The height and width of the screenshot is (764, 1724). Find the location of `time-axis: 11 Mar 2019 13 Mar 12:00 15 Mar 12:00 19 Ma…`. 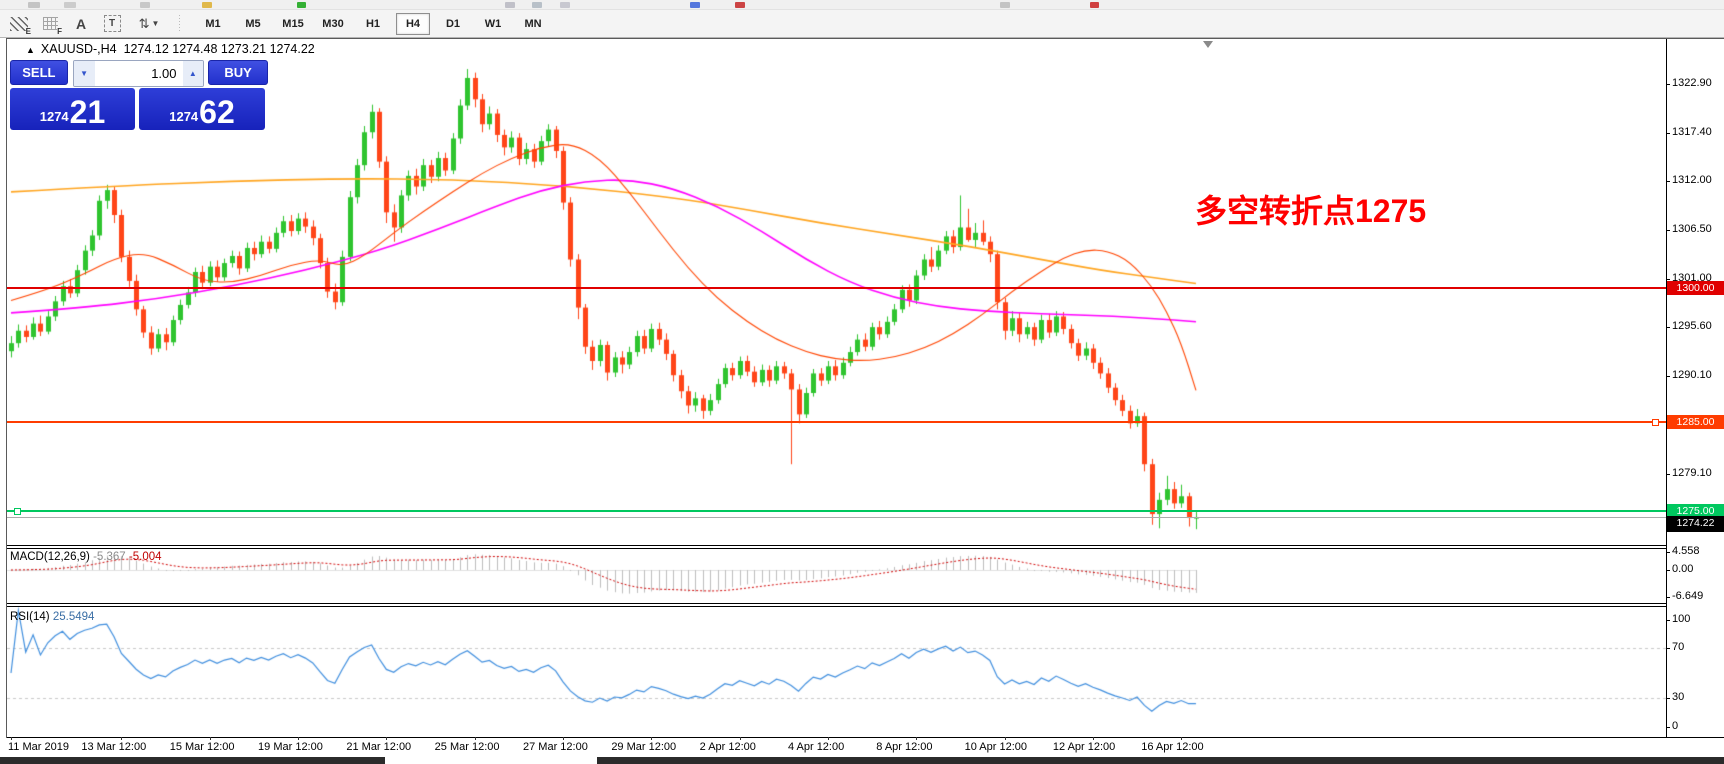

time-axis: 11 Mar 2019 13 Mar 12:00 15 Mar 12:00 19 Ma… is located at coordinates (862, 747).